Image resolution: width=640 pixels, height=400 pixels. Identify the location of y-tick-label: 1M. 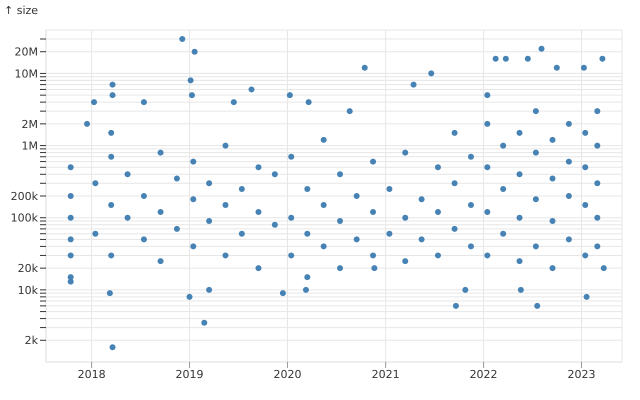
(30, 145).